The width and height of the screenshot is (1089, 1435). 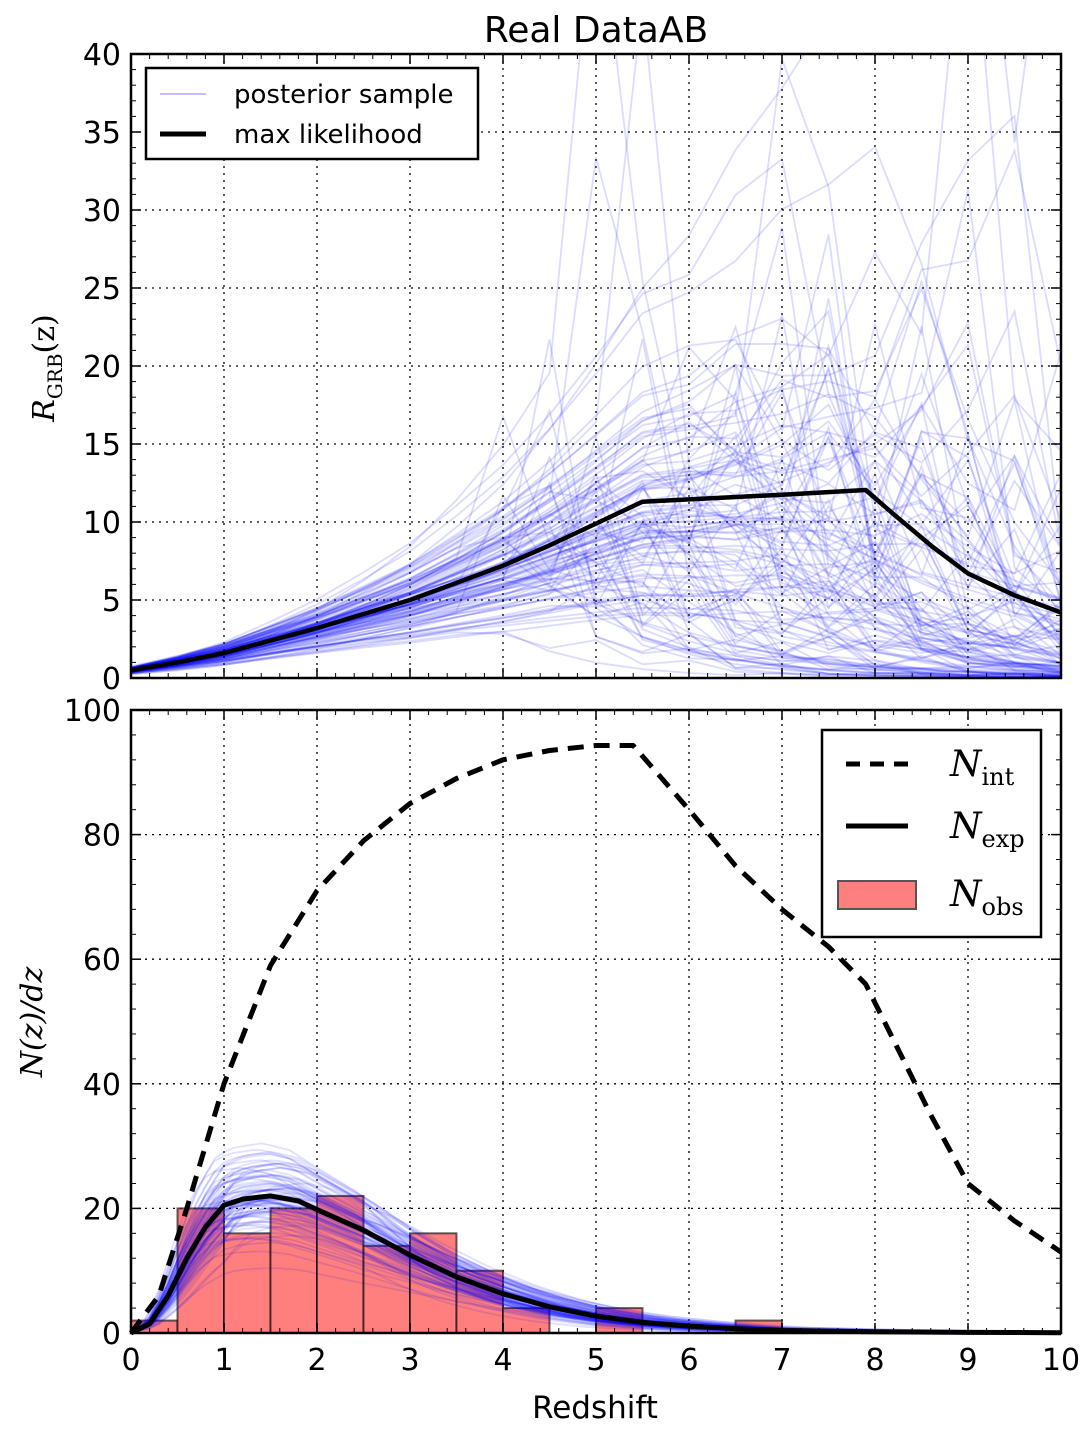 What do you see at coordinates (328, 135) in the screenshot?
I see `top-legend-ml-label: max likelihood` at bounding box center [328, 135].